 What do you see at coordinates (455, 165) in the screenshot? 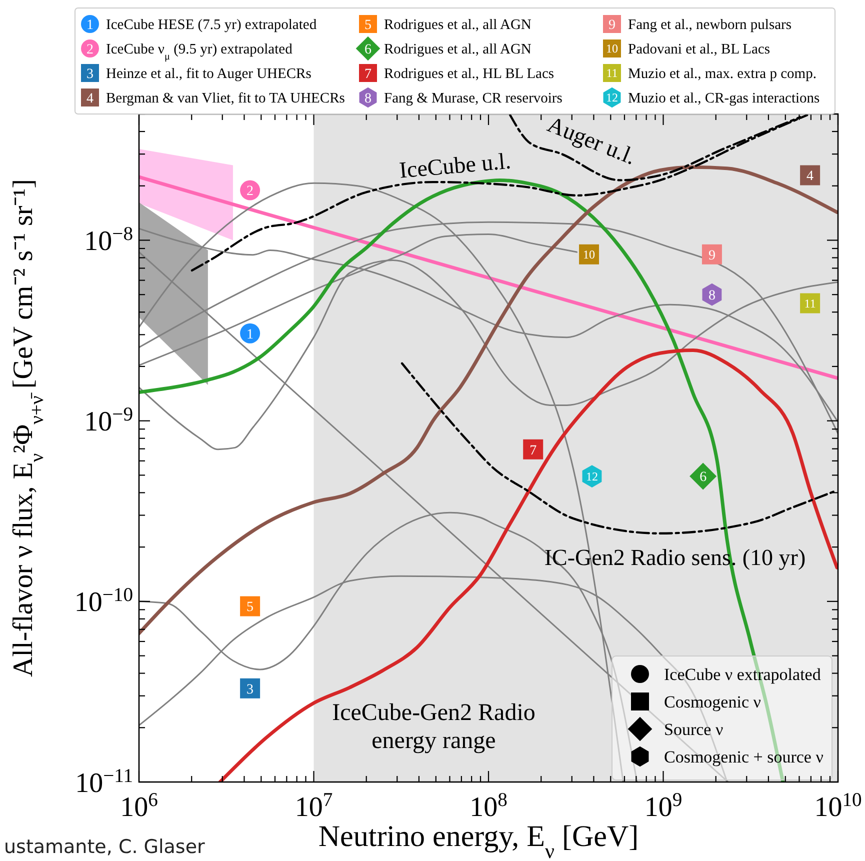
I see `annotation: IceCube u.l.` at bounding box center [455, 165].